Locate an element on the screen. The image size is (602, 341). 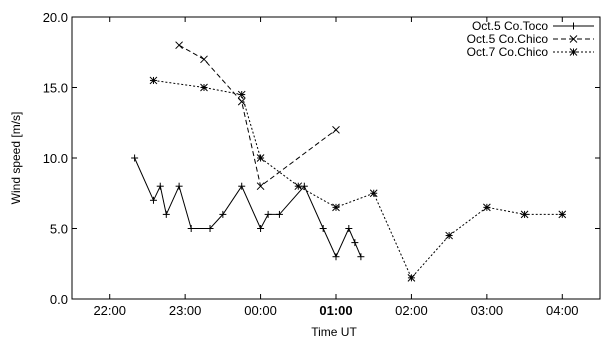
y-tick-label: 5.0 is located at coordinates (59, 229).